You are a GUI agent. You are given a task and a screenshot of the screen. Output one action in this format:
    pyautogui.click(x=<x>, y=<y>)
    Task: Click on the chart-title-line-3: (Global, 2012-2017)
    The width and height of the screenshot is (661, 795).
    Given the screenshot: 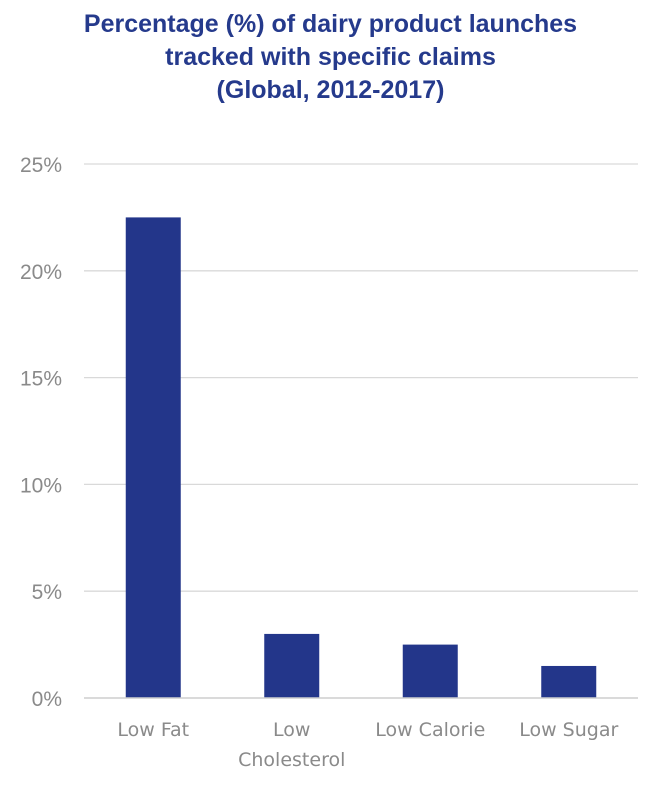 What is the action you would take?
    pyautogui.click(x=330, y=90)
    